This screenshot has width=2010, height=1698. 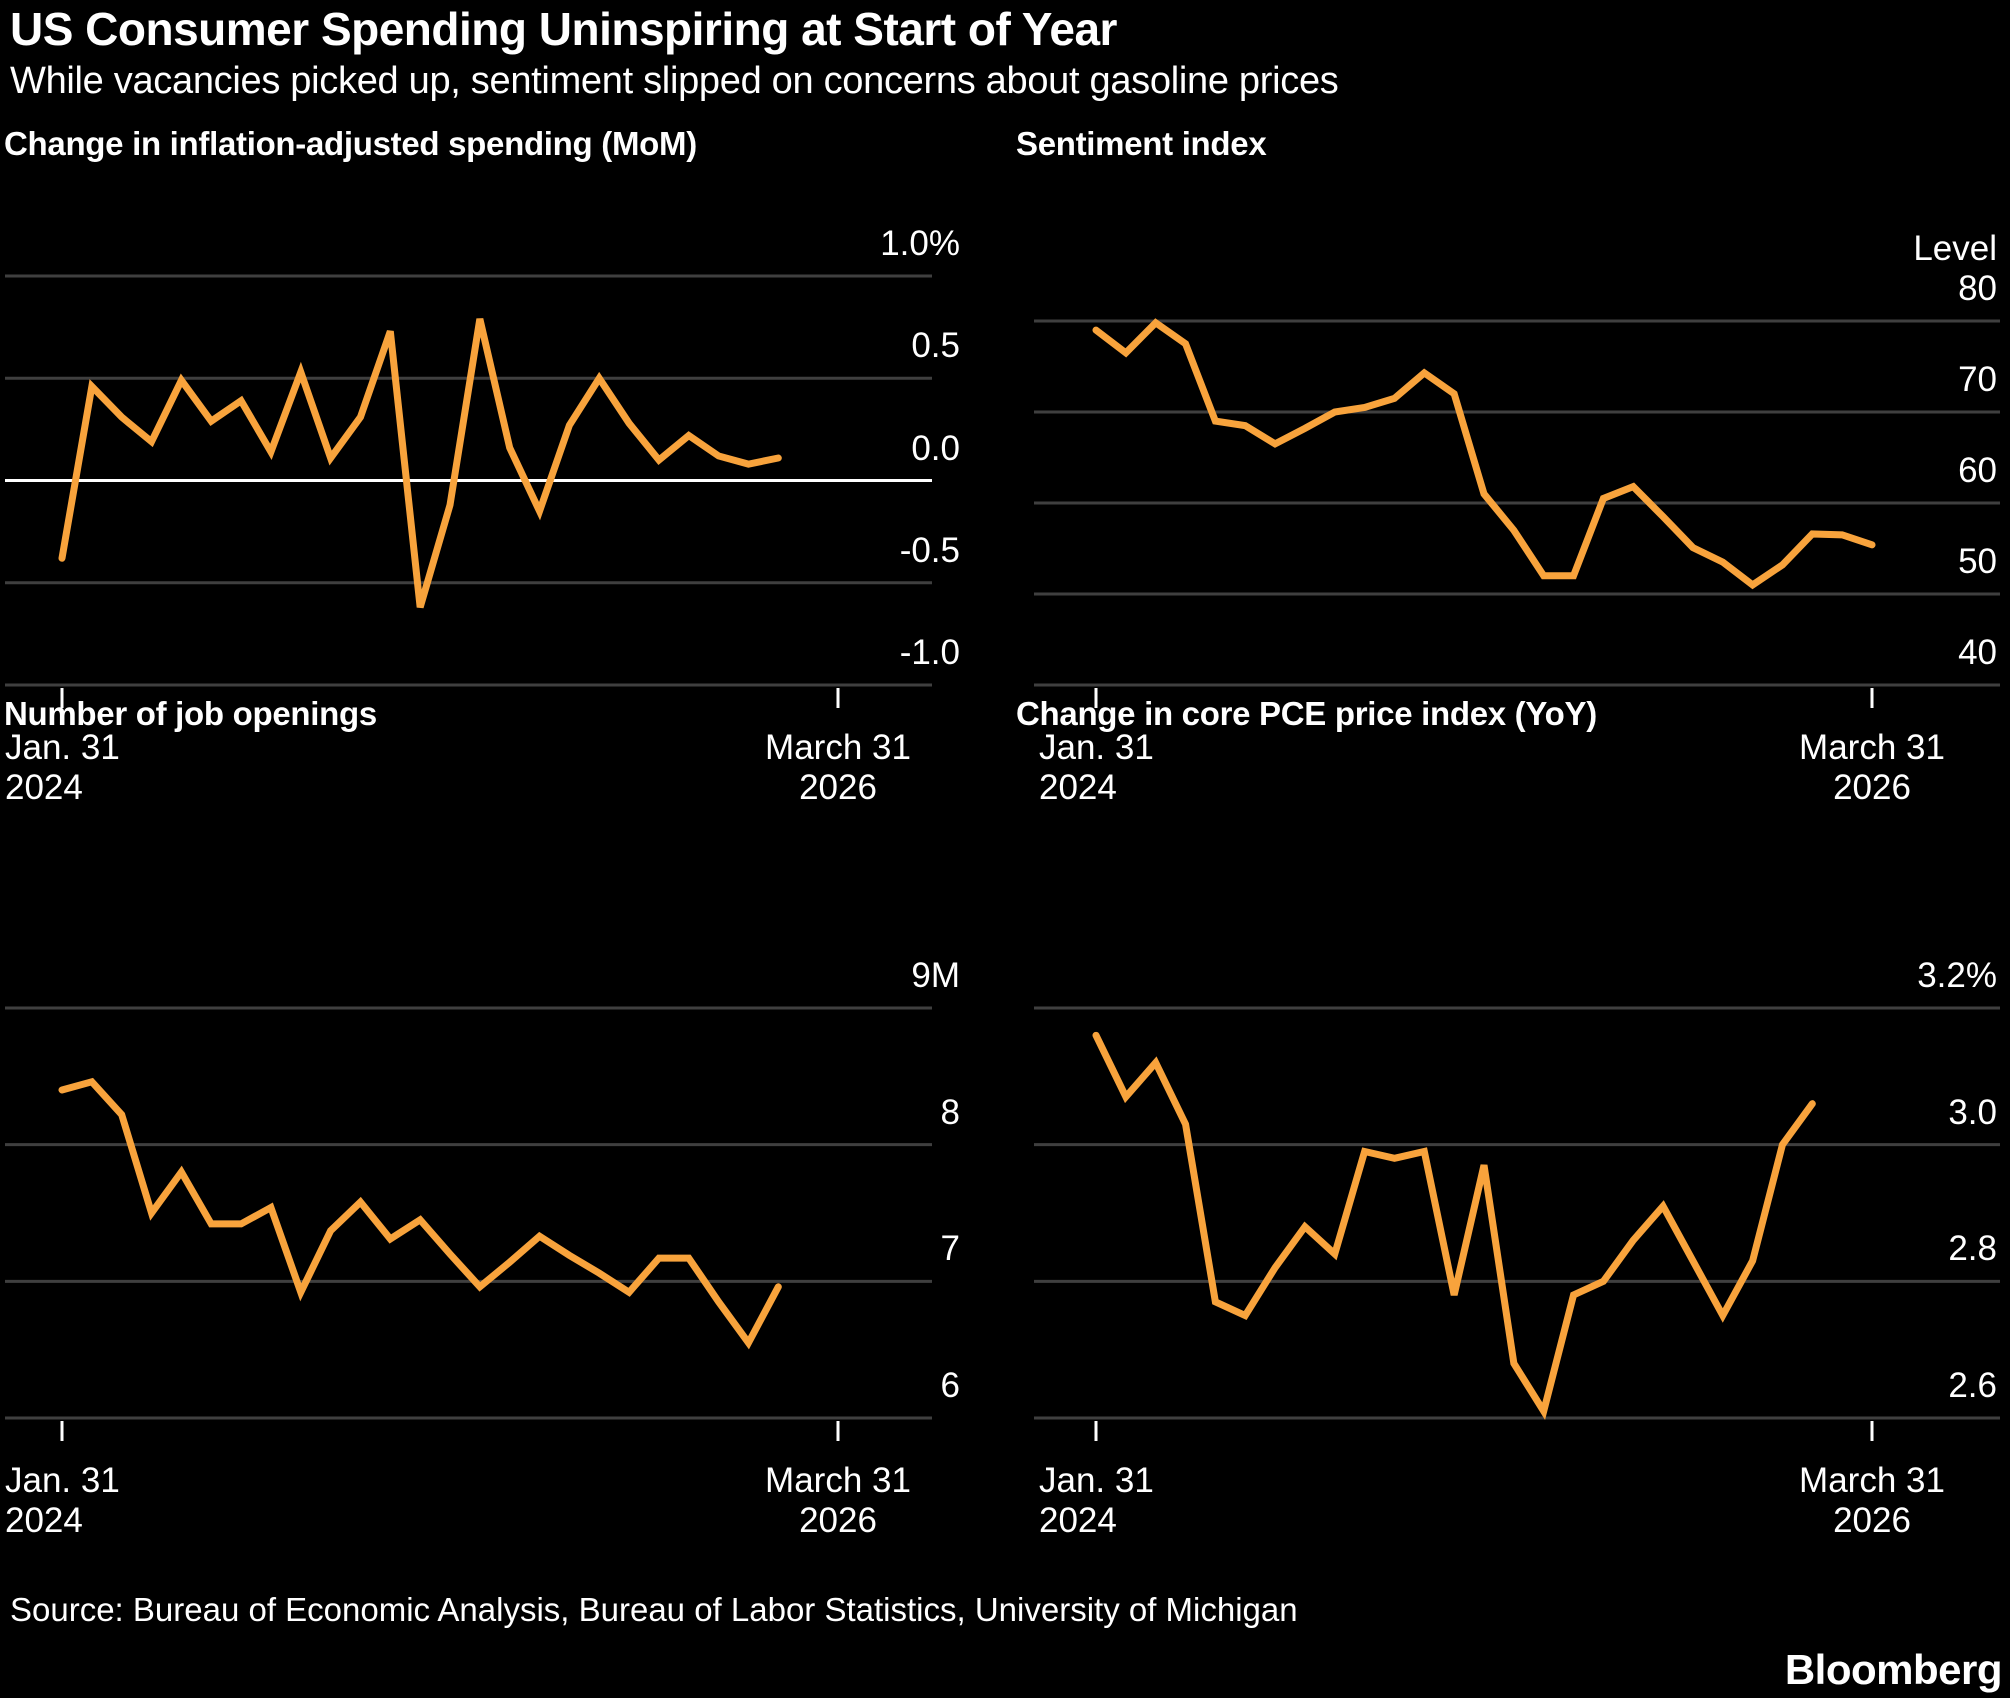 I want to click on core-pce-x-axis-label: 2024, so click(x=1078, y=1520).